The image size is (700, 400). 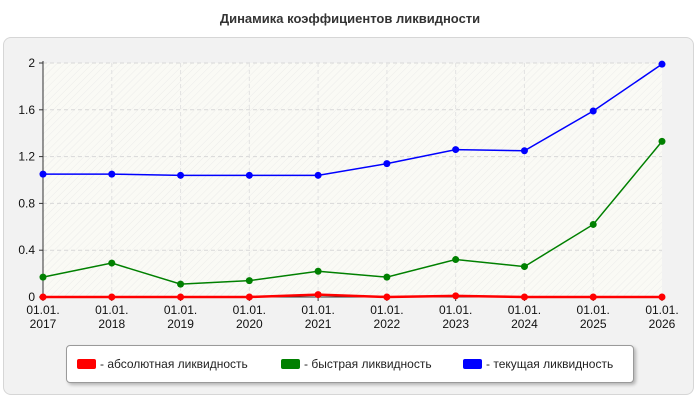 I want to click on x-tick-label-line2: 2023, so click(x=455, y=324).